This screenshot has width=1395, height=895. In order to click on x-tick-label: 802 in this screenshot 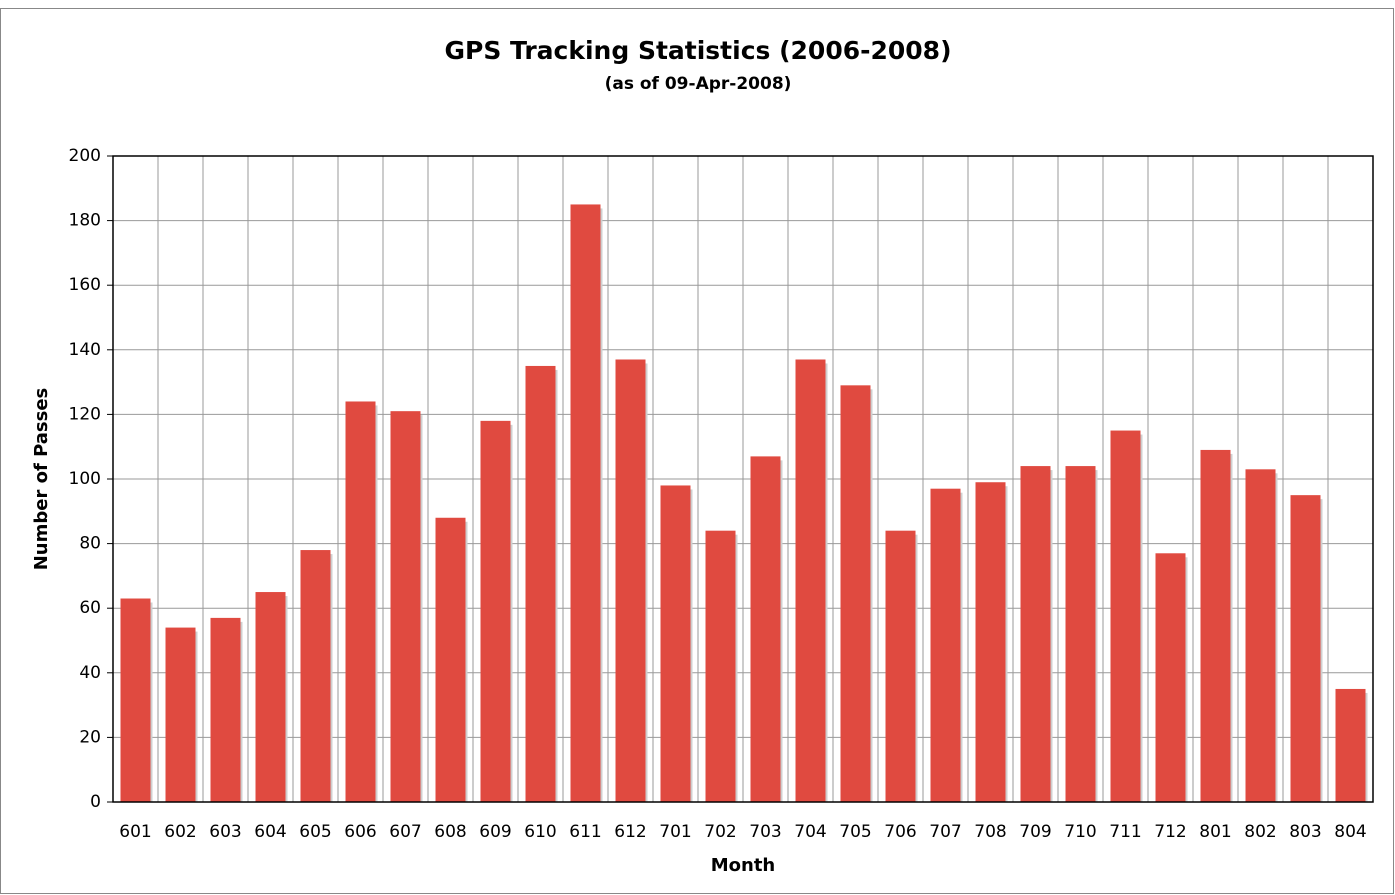, I will do `click(1260, 832)`.